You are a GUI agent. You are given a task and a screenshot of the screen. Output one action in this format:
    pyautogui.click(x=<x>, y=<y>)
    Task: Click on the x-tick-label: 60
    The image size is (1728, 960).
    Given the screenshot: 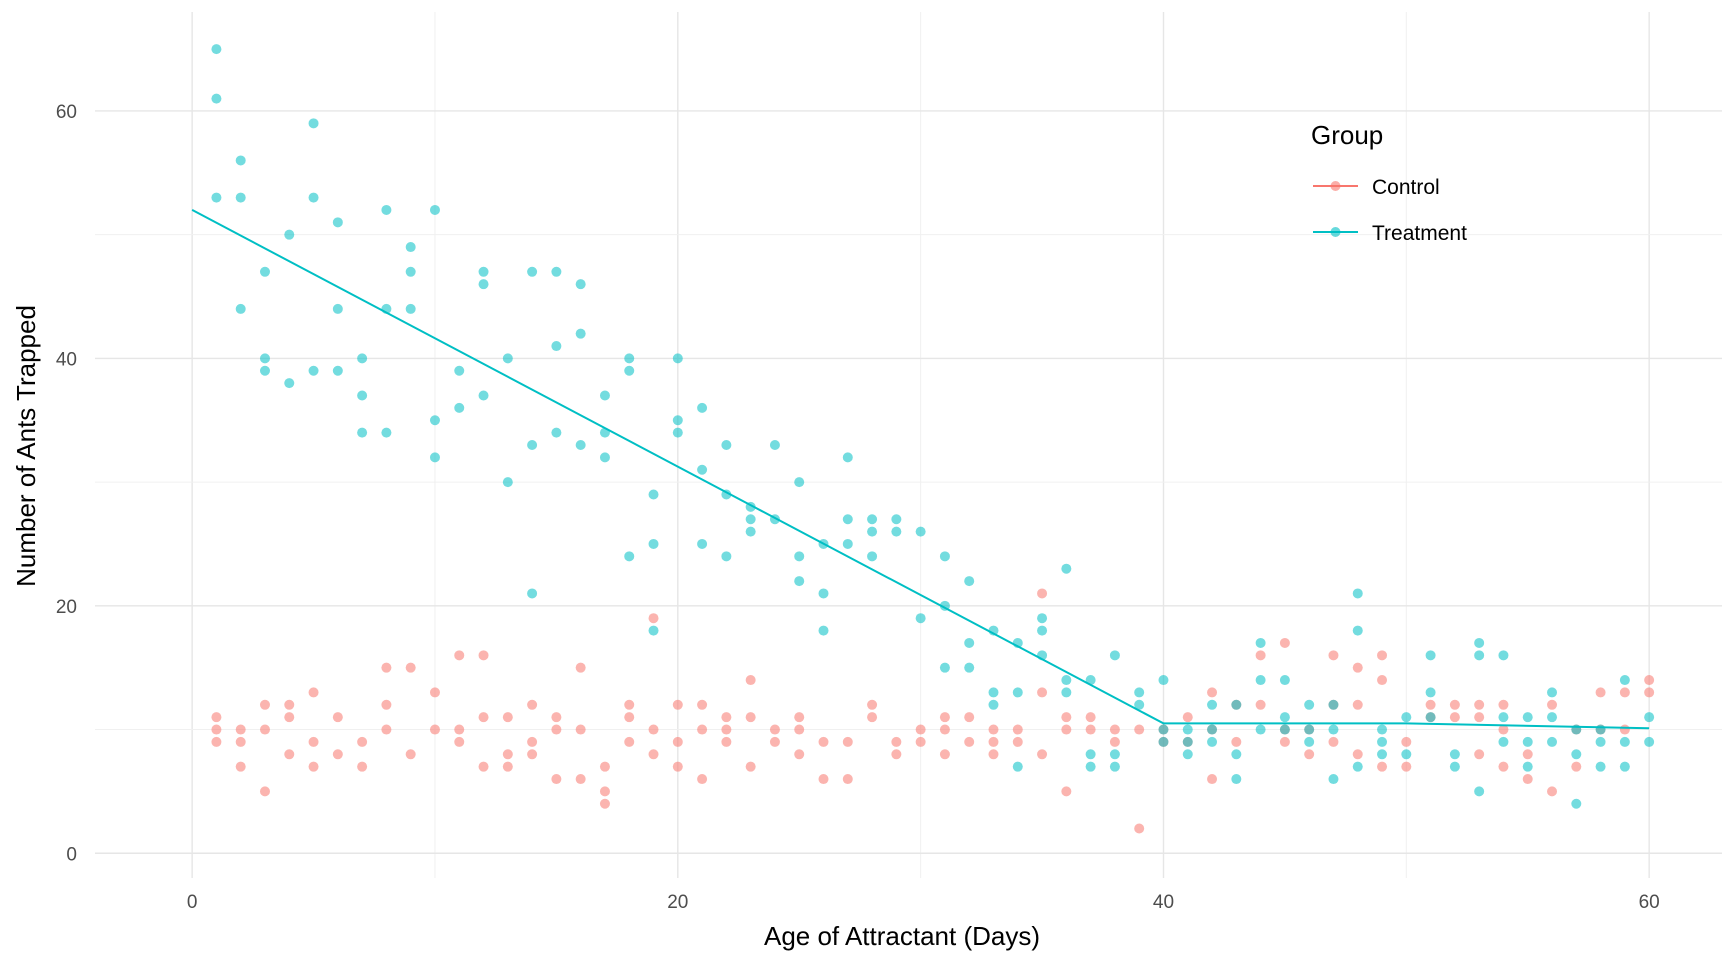 What is the action you would take?
    pyautogui.click(x=1649, y=902)
    